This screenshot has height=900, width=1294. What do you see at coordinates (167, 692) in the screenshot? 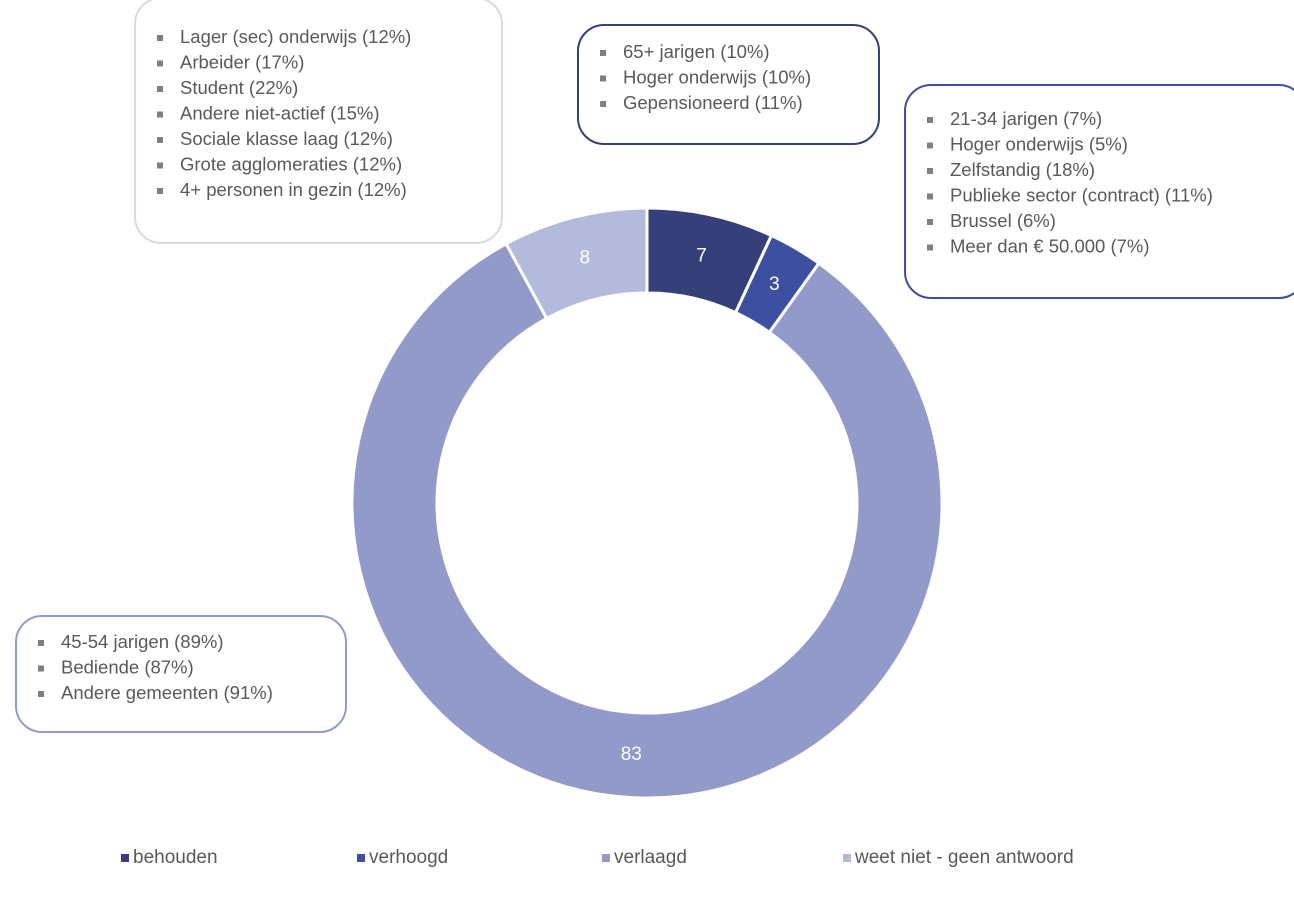
I see `callout-line: Andere gemeenten (91%)` at bounding box center [167, 692].